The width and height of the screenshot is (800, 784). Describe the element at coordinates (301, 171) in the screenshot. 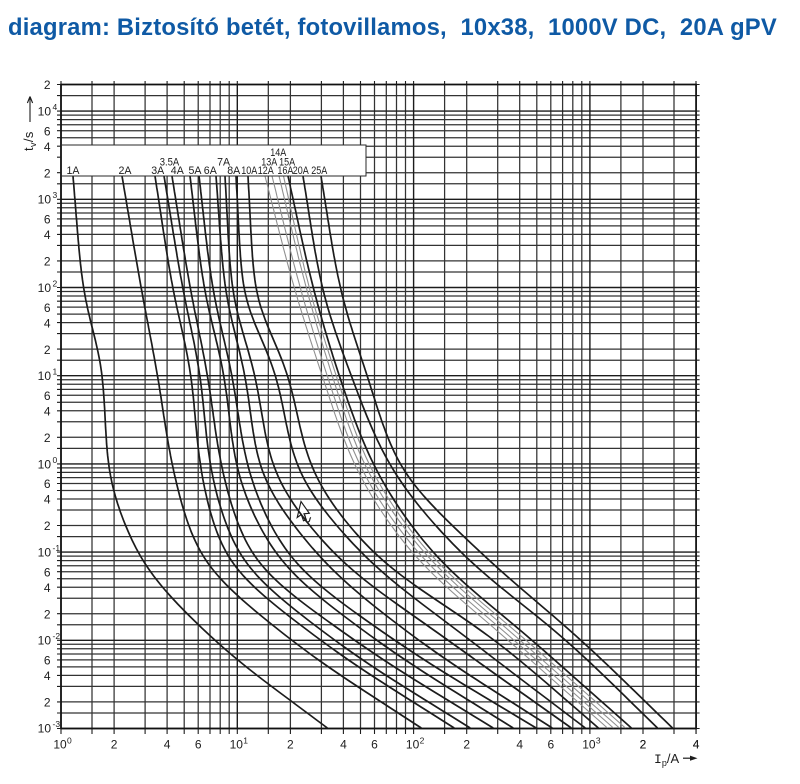

I see `svg-text: 20A` at that location.